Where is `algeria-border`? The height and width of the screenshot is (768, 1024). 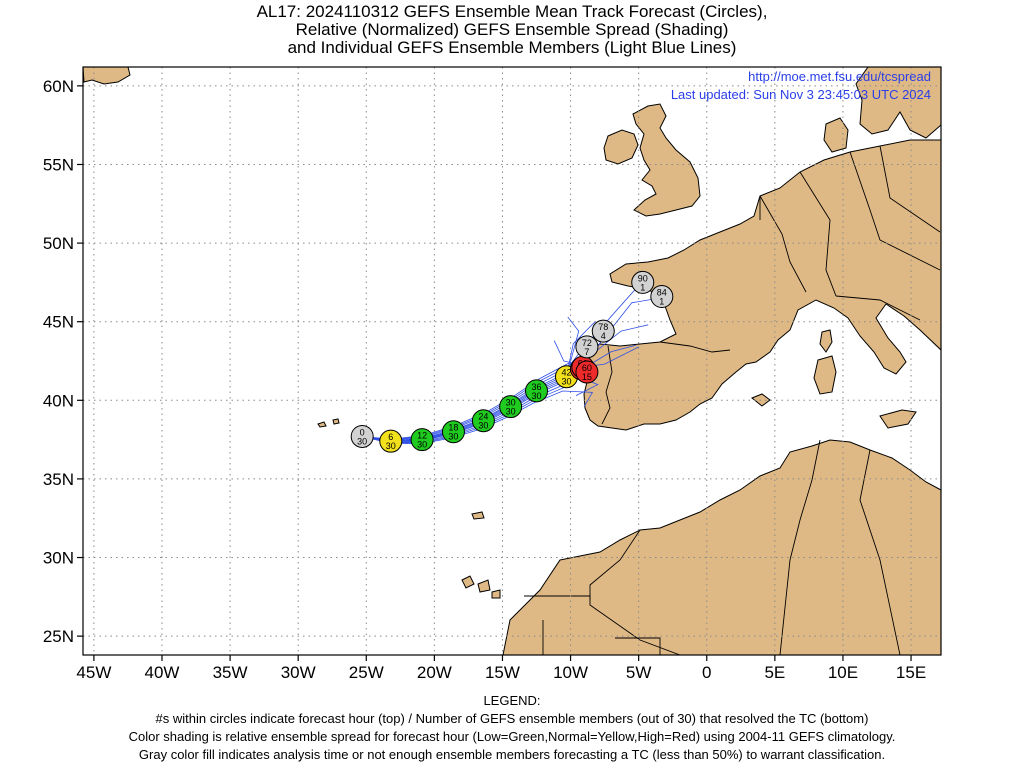
algeria-border is located at coordinates (800, 547).